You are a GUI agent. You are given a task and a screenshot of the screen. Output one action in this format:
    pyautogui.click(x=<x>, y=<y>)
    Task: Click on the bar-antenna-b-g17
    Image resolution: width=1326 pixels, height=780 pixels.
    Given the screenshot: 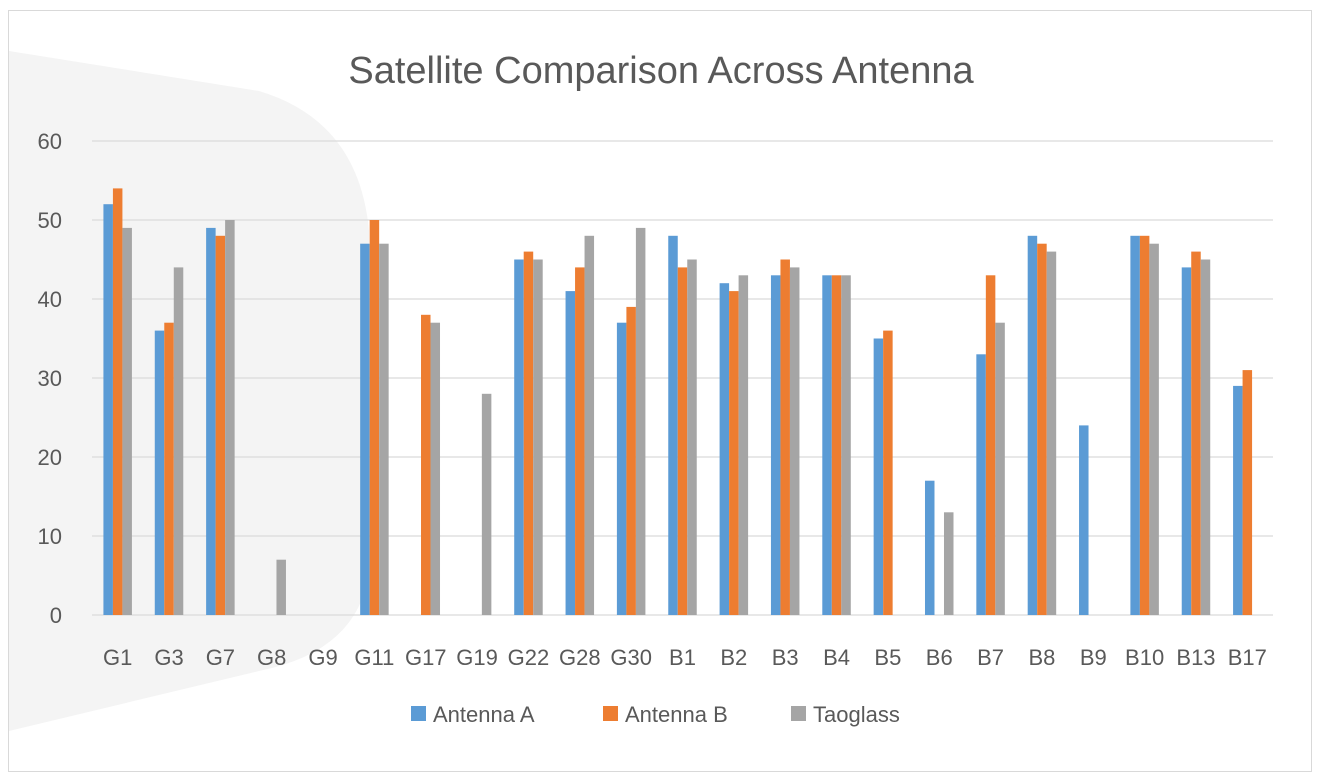 What is the action you would take?
    pyautogui.click(x=426, y=464)
    